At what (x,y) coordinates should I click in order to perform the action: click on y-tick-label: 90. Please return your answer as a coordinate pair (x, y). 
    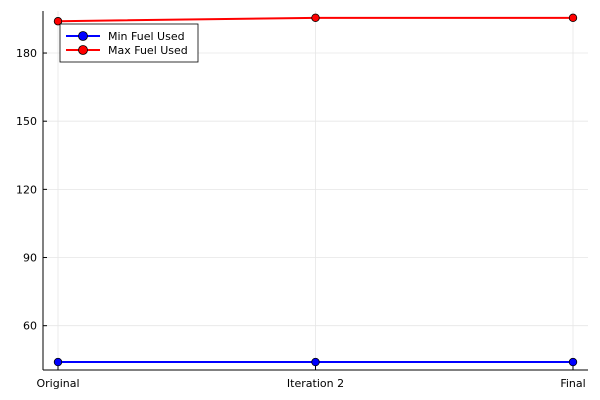
    Looking at the image, I should click on (30, 258).